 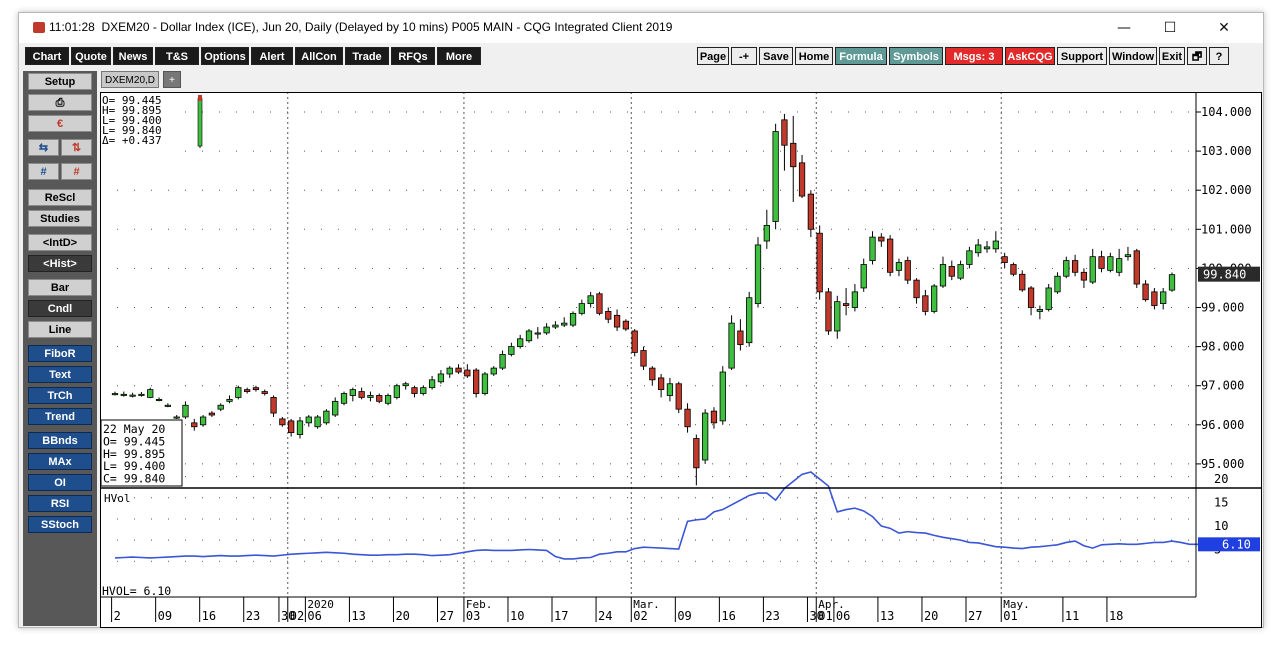 What do you see at coordinates (1124, 28) in the screenshot?
I see `minimize-button: —` at bounding box center [1124, 28].